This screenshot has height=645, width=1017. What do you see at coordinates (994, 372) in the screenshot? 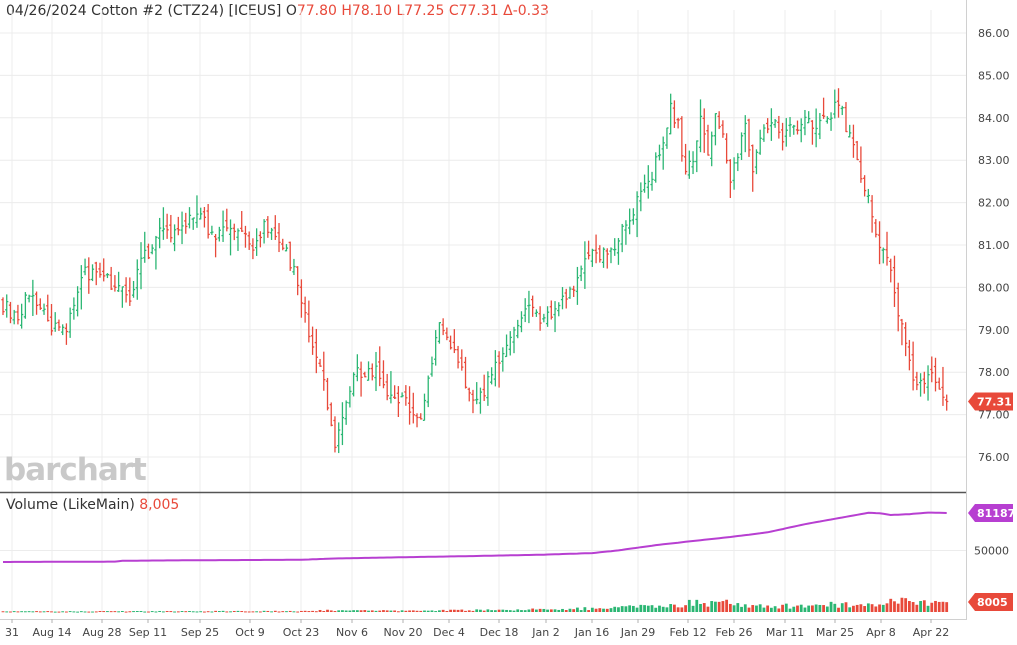
I see `price-tick-label: 78.00` at bounding box center [994, 372].